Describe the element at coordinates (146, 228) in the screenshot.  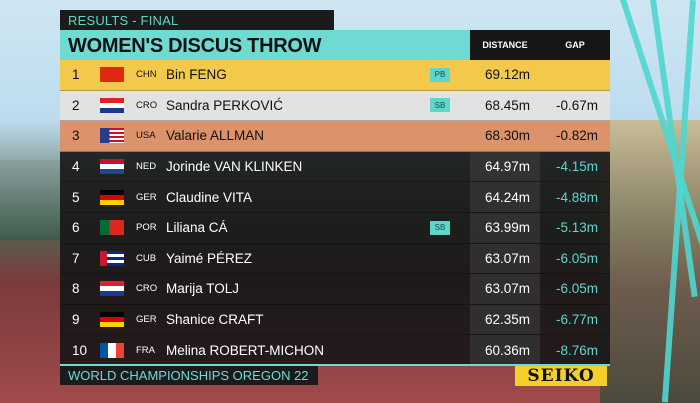
I see `country-code: POR` at that location.